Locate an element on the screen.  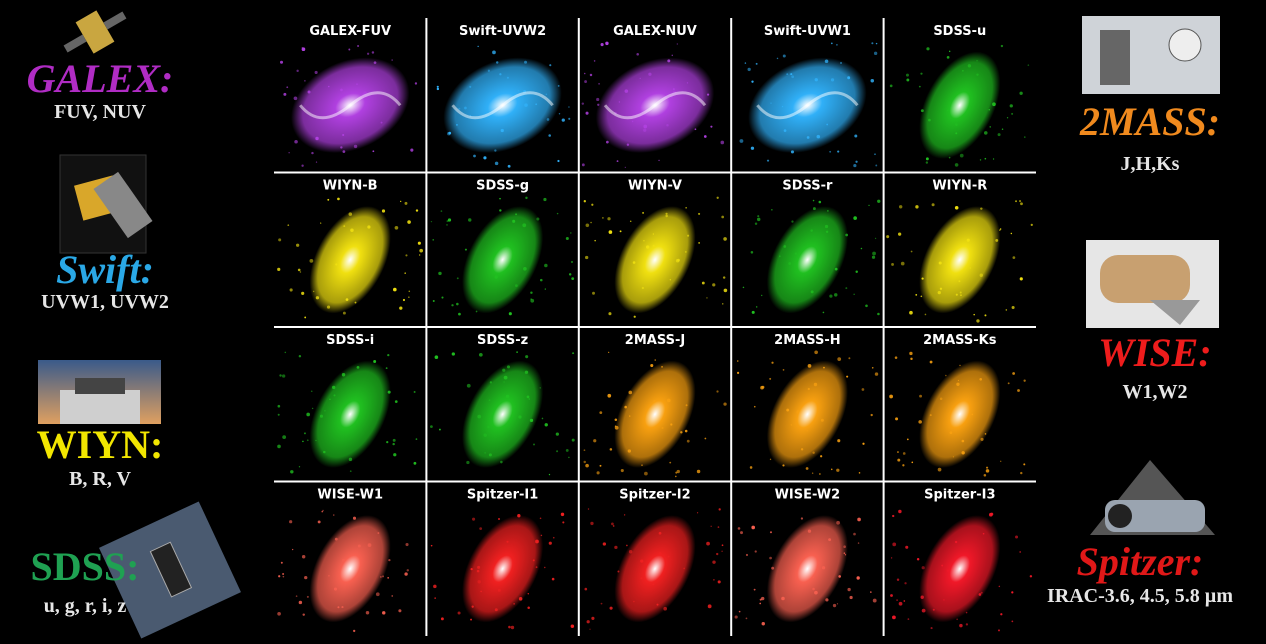
mission-bands: u, g, r, i, z is located at coordinates (85, 606).